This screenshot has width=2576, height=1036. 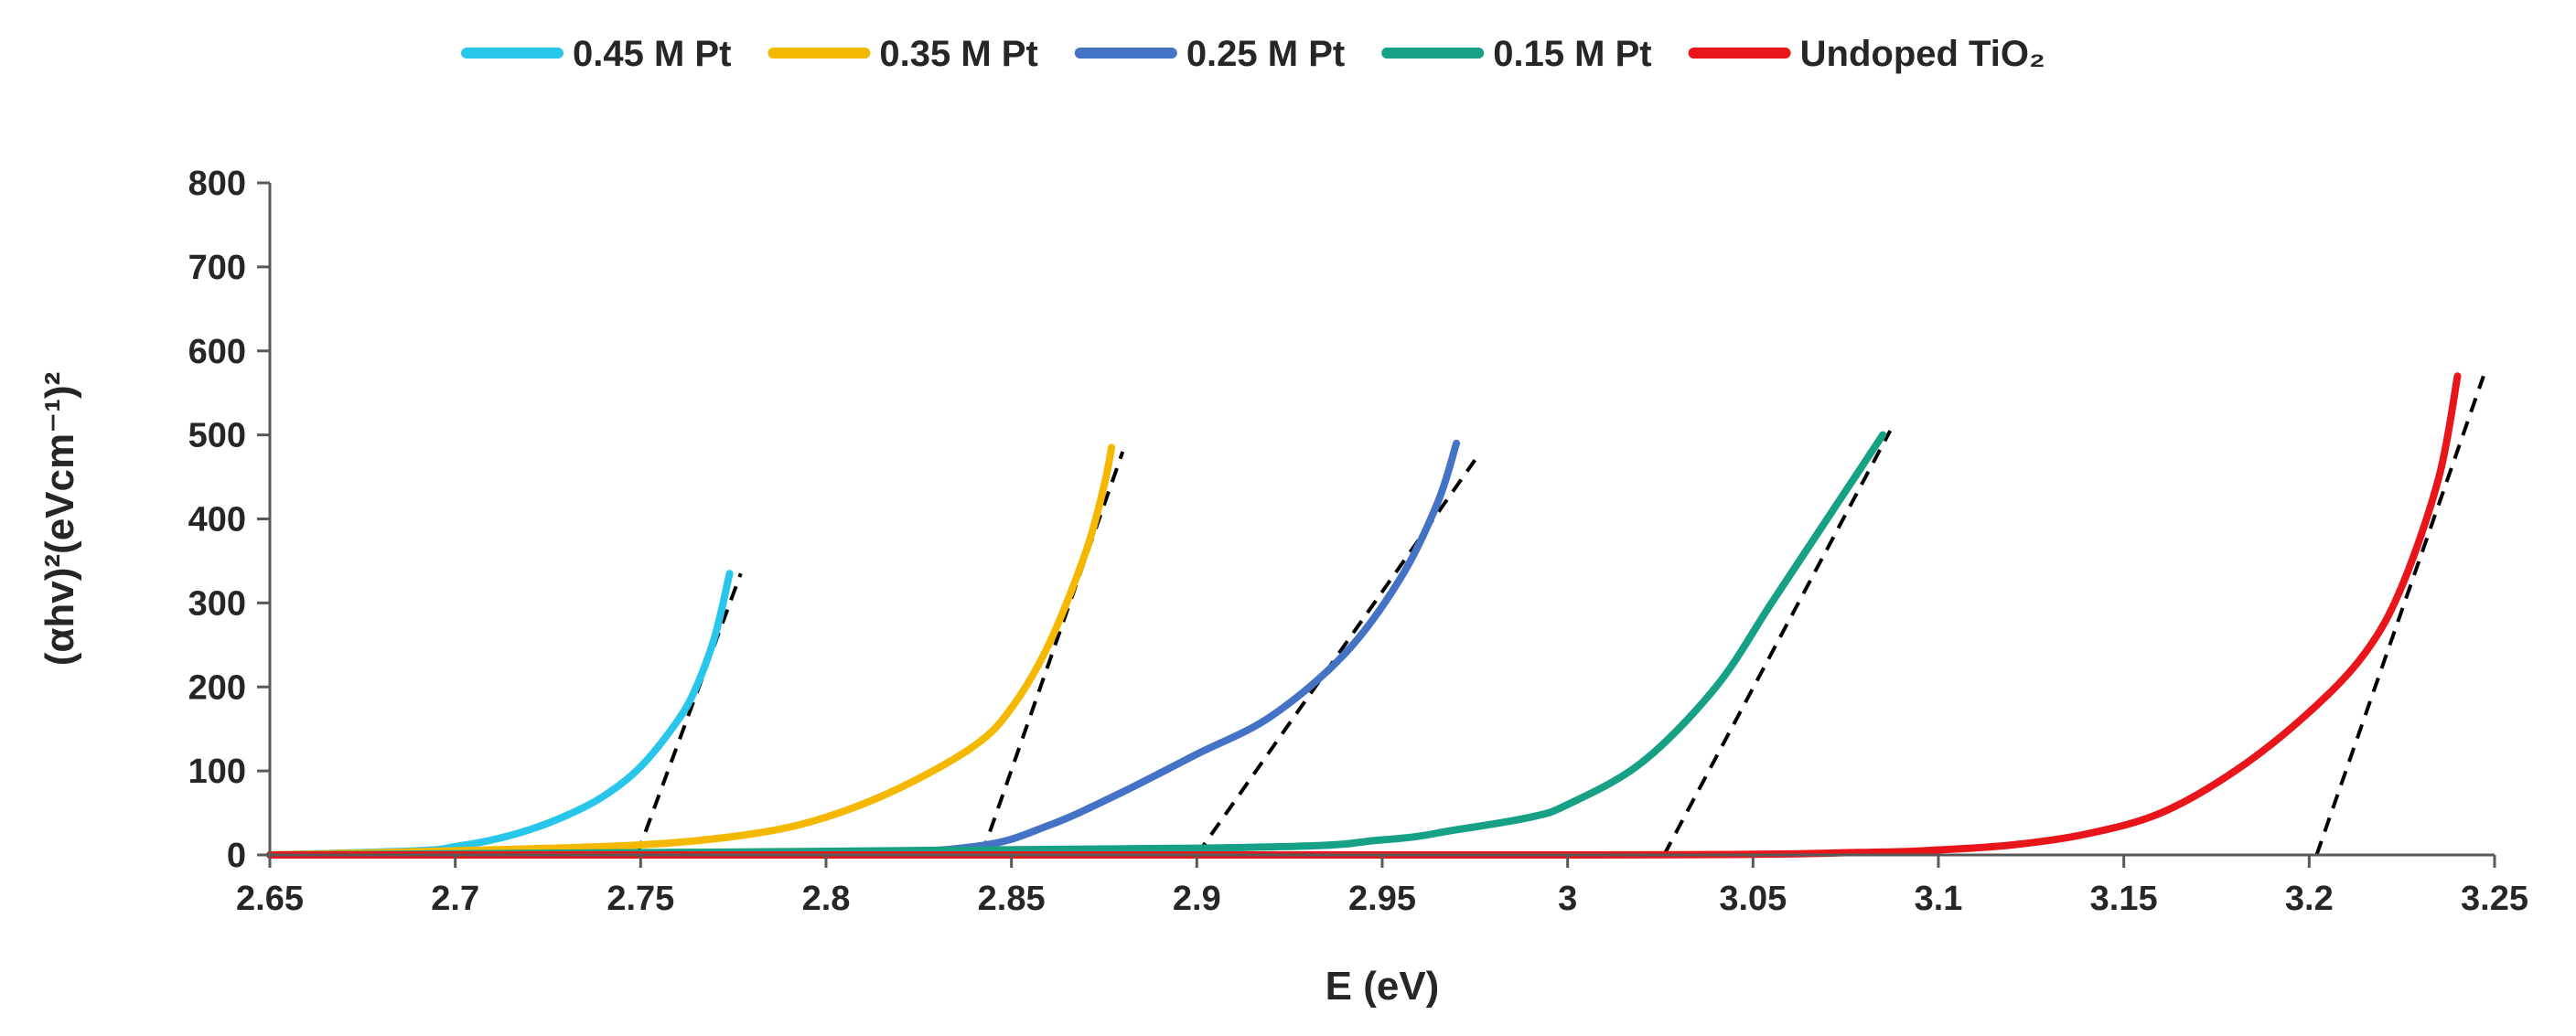 What do you see at coordinates (236, 856) in the screenshot?
I see `y-tick-label: 0` at bounding box center [236, 856].